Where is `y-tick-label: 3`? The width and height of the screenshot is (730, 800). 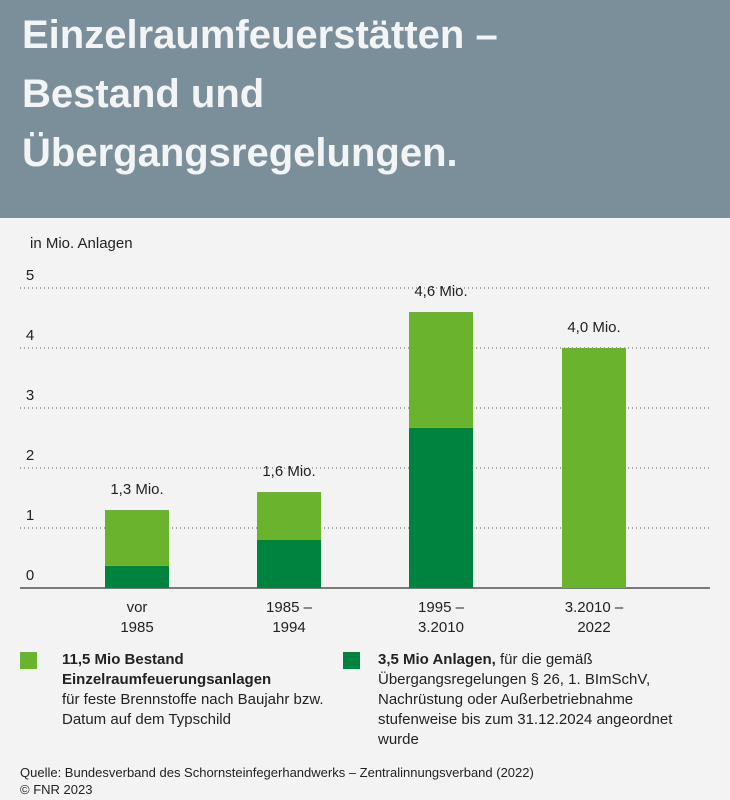 y-tick-label: 3 is located at coordinates (30, 395).